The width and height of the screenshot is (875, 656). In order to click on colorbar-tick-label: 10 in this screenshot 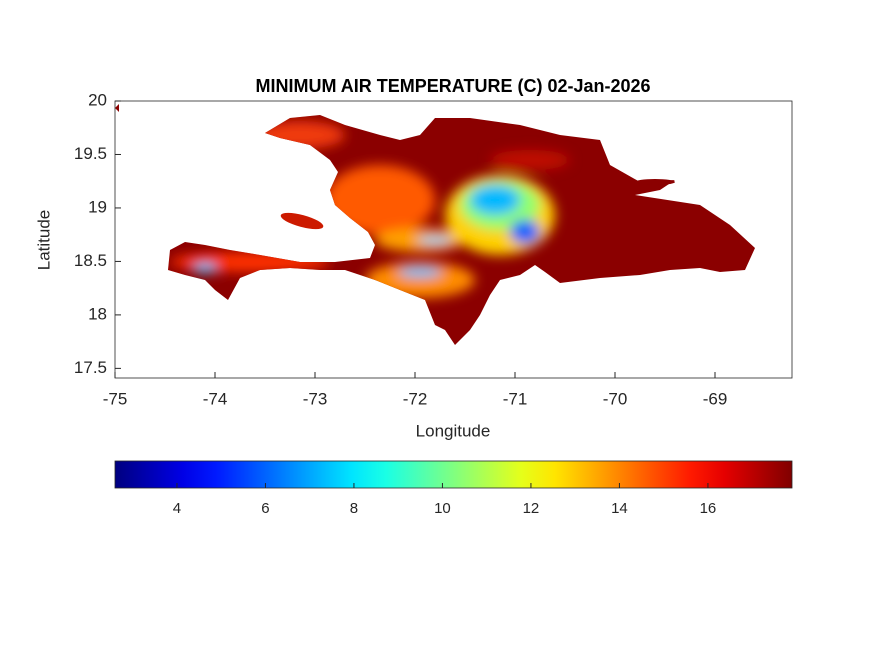, I will do `click(442, 508)`.